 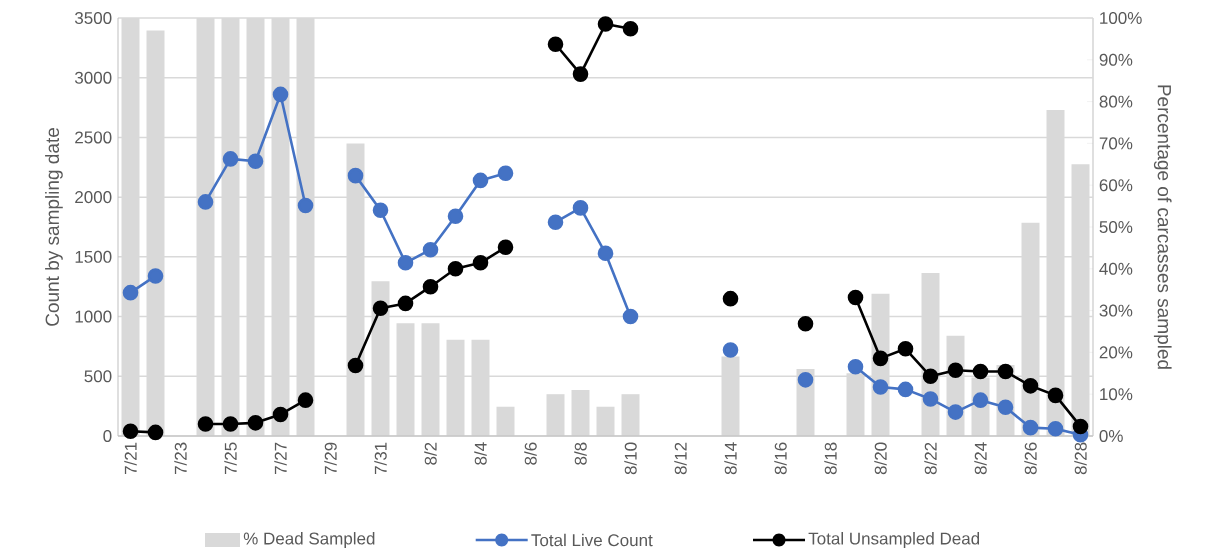 I want to click on x-tick-label: 8/4, so click(x=480, y=453).